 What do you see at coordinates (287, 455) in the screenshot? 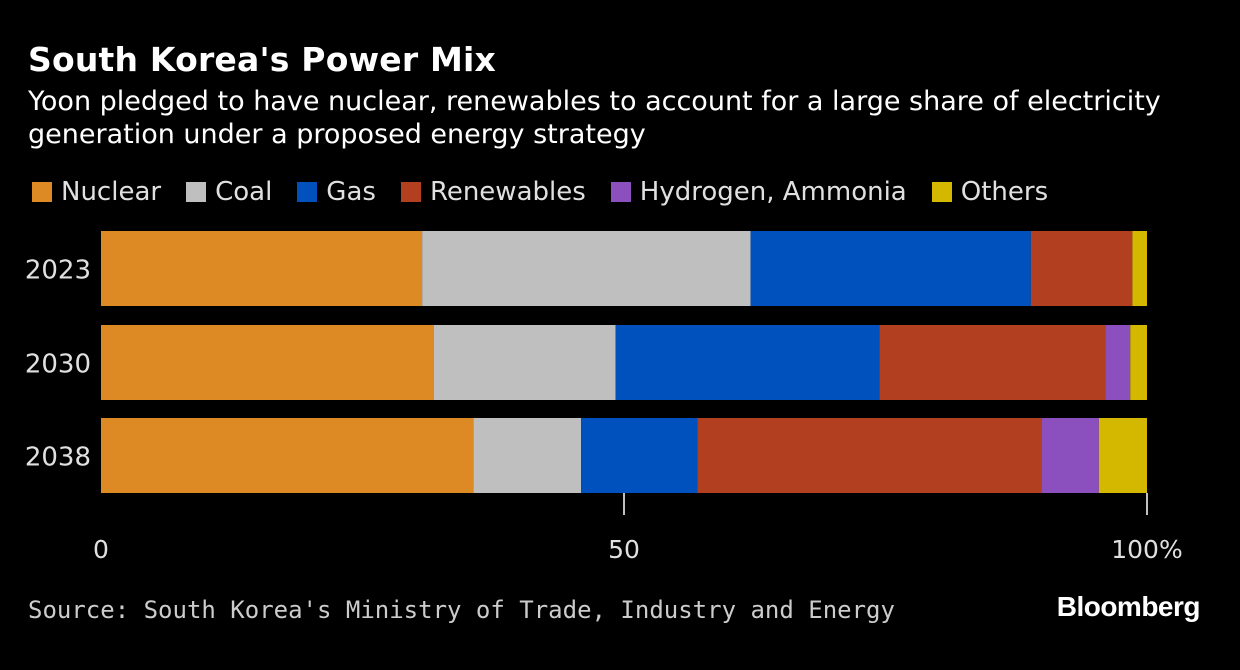
I see `bar-segment-2038-nuclear` at bounding box center [287, 455].